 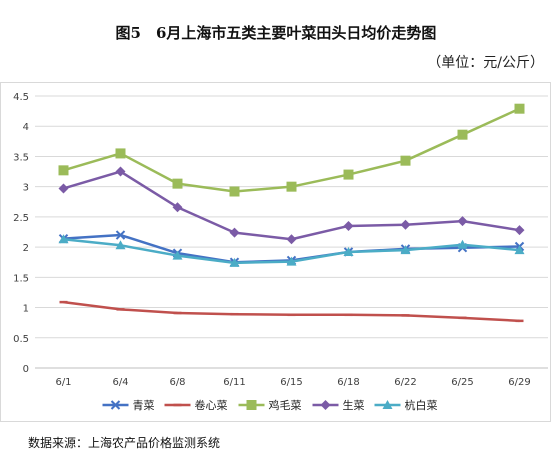 What do you see at coordinates (177, 382) in the screenshot?
I see `x-tick-label: 6/8` at bounding box center [177, 382].